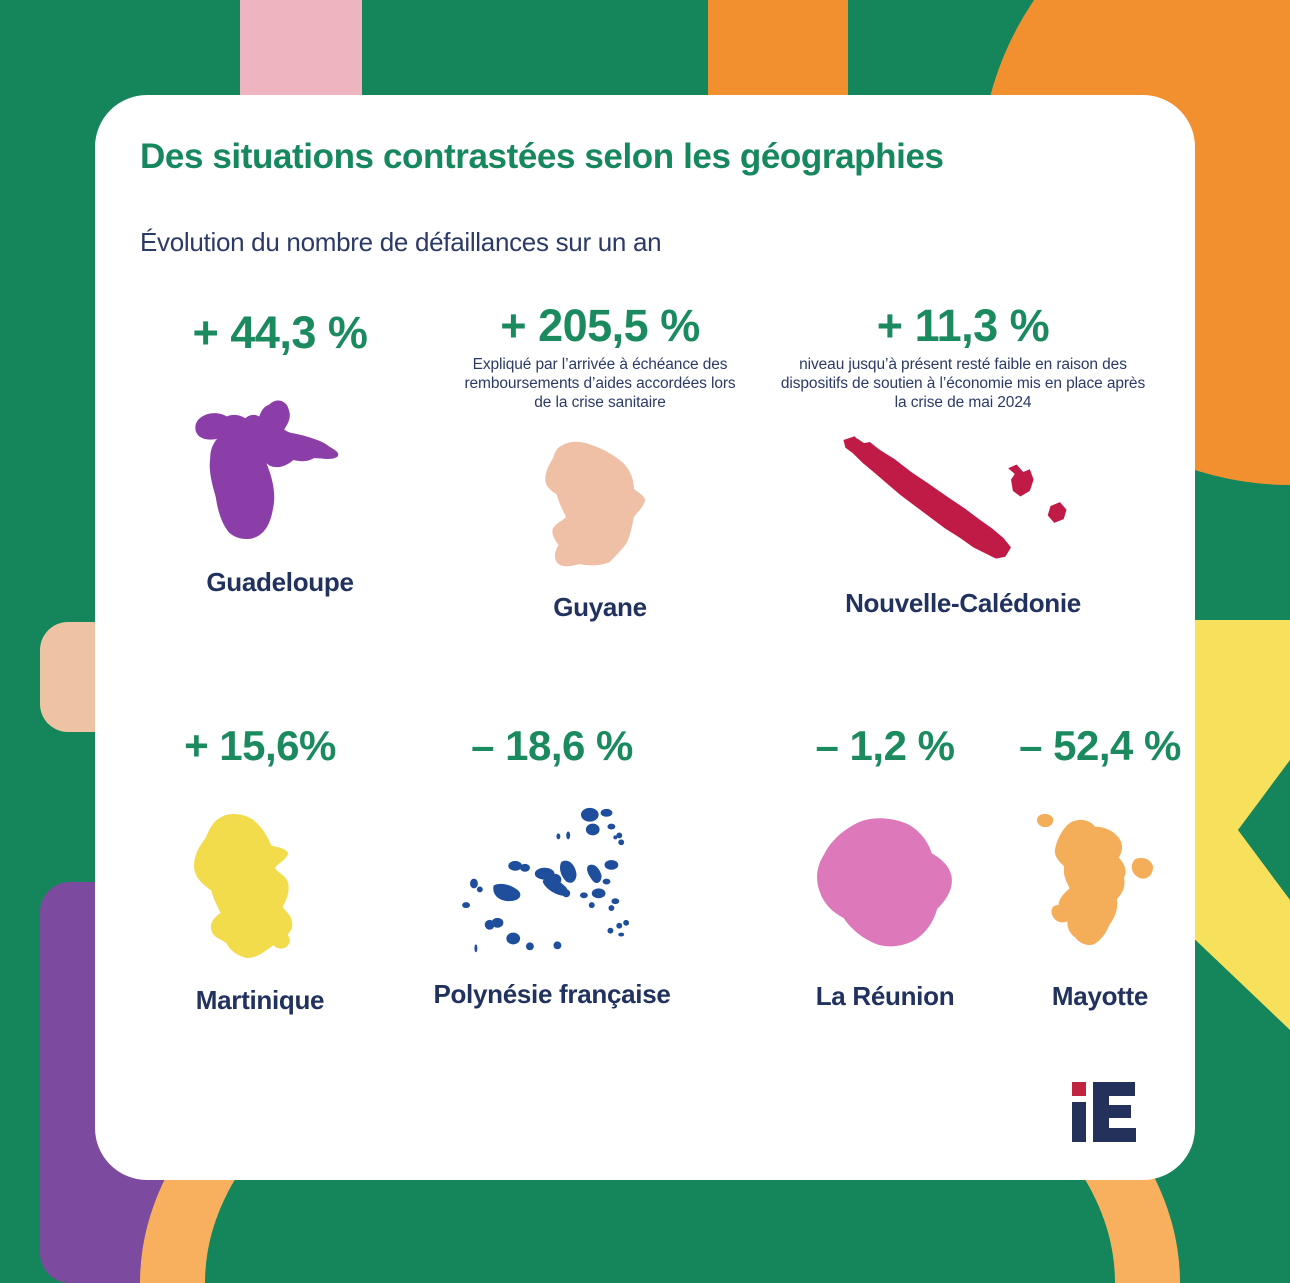 The height and width of the screenshot is (1283, 1290). Describe the element at coordinates (955, 497) in the screenshot. I see `nouvelle-caledonie-map-icon` at that location.